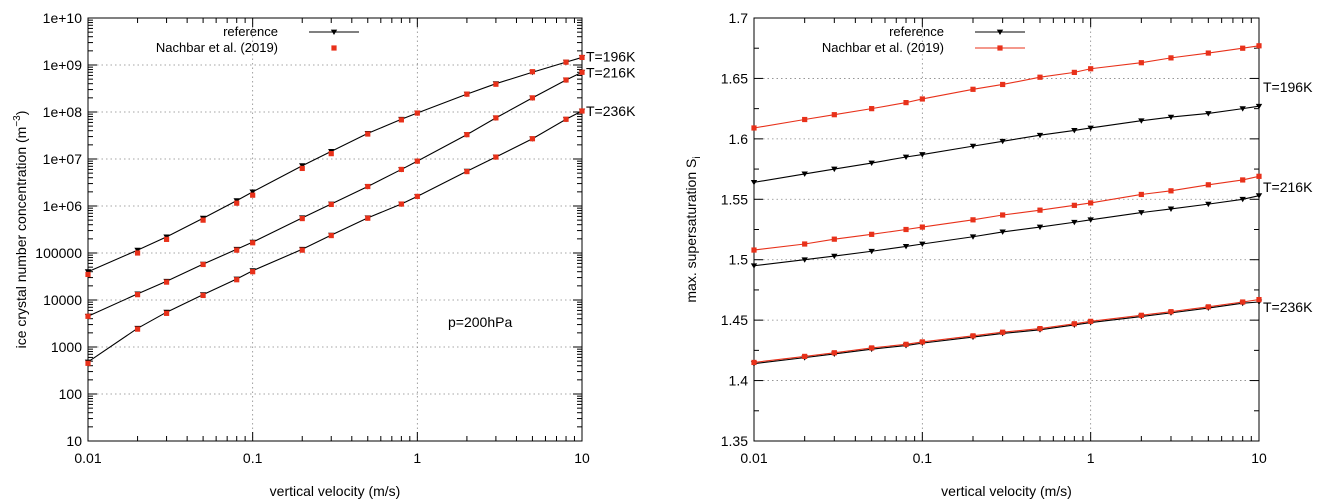 This screenshot has width=1323, height=499. I want to click on y-tick-label: 1e+06, so click(63, 206).